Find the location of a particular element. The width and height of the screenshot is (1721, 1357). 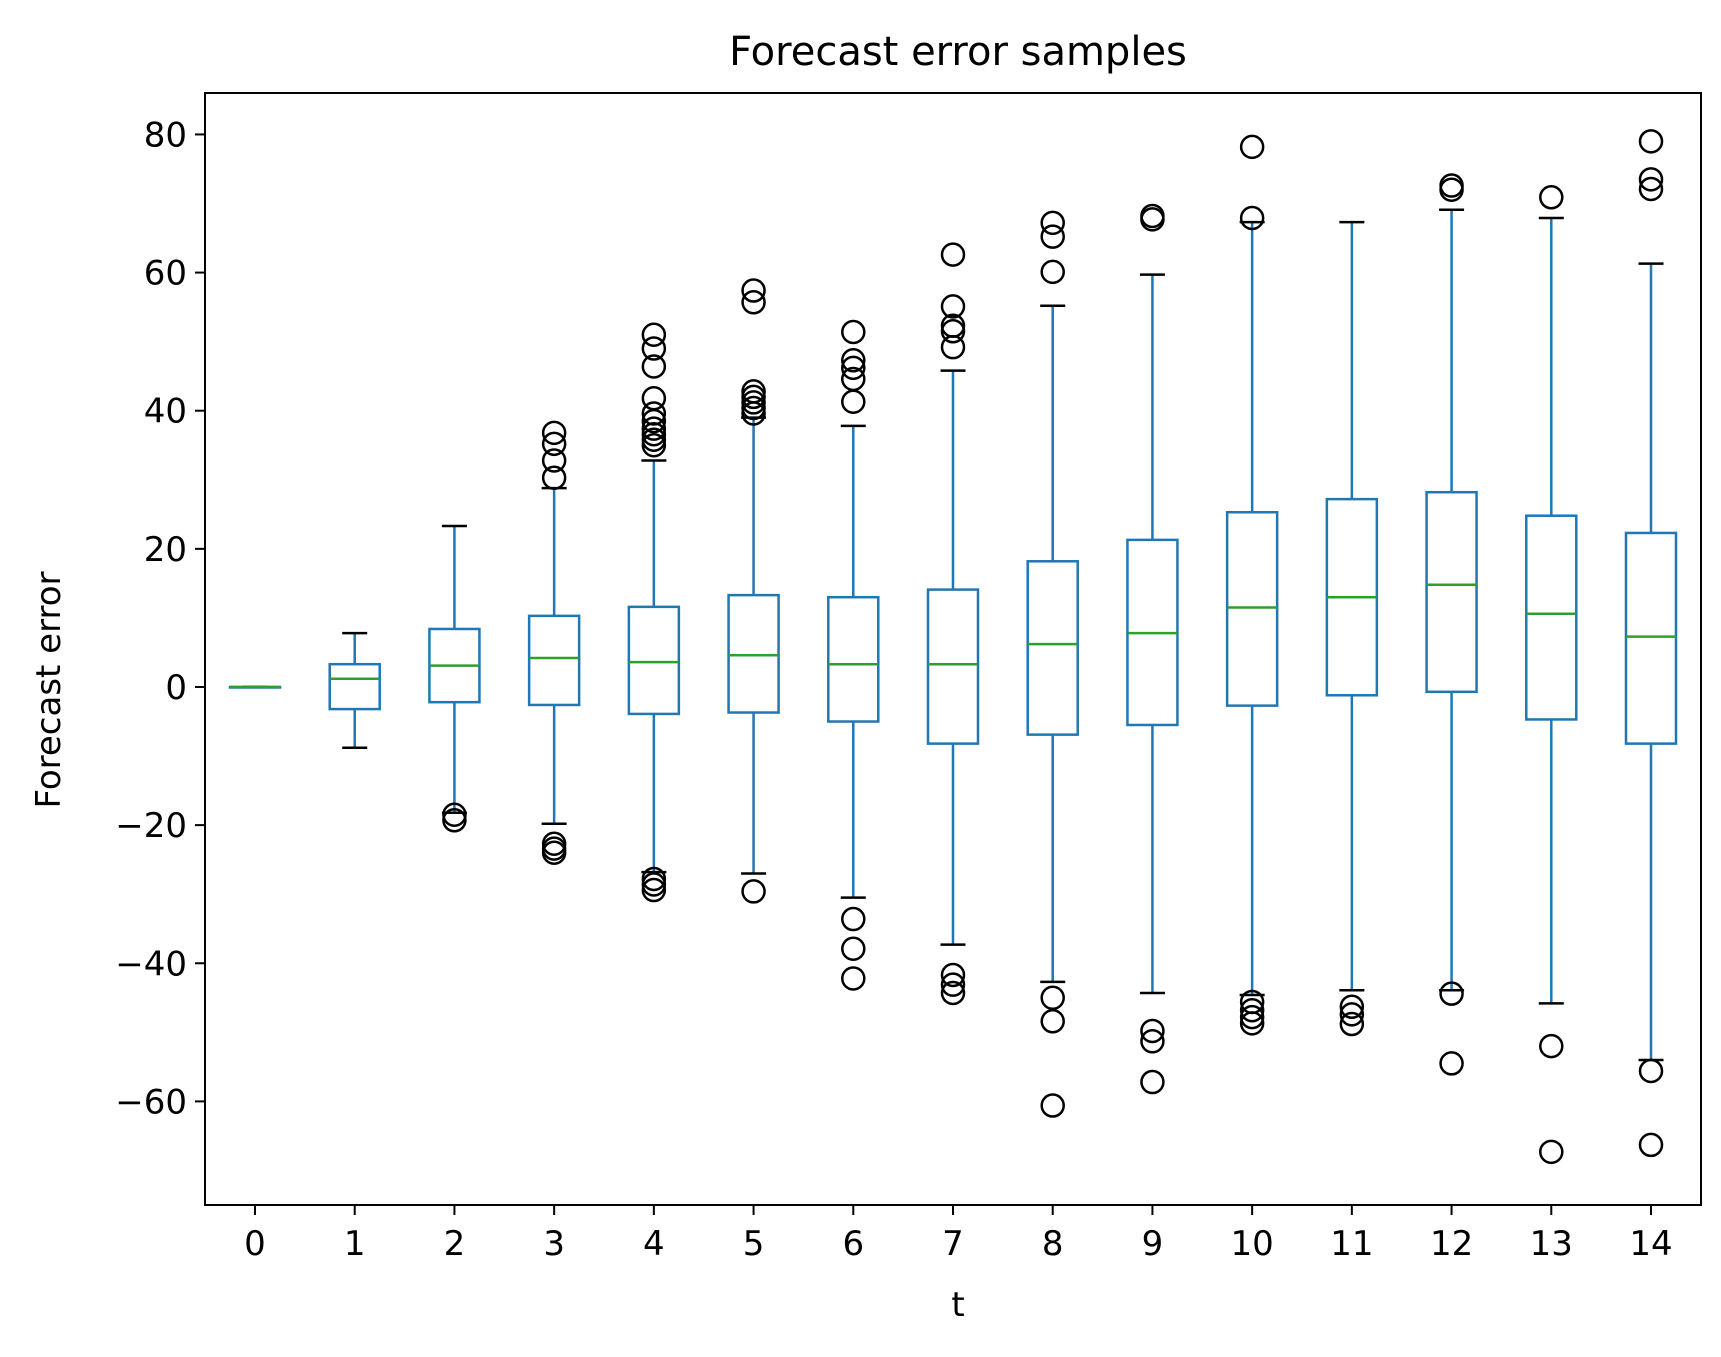

x-tick-label: 3 is located at coordinates (554, 1244).